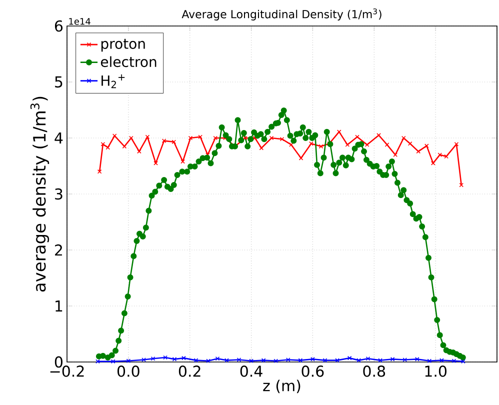 The height and width of the screenshot is (405, 499). Describe the element at coordinates (251, 371) in the screenshot. I see `x-tick-label: 0.4` at that location.